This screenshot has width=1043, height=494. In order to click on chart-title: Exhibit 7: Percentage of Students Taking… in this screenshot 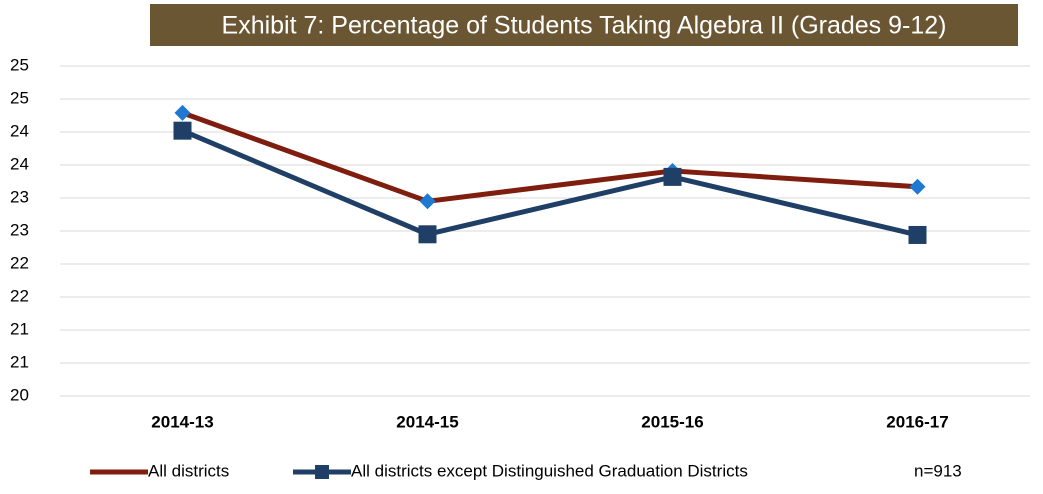, I will do `click(584, 26)`.